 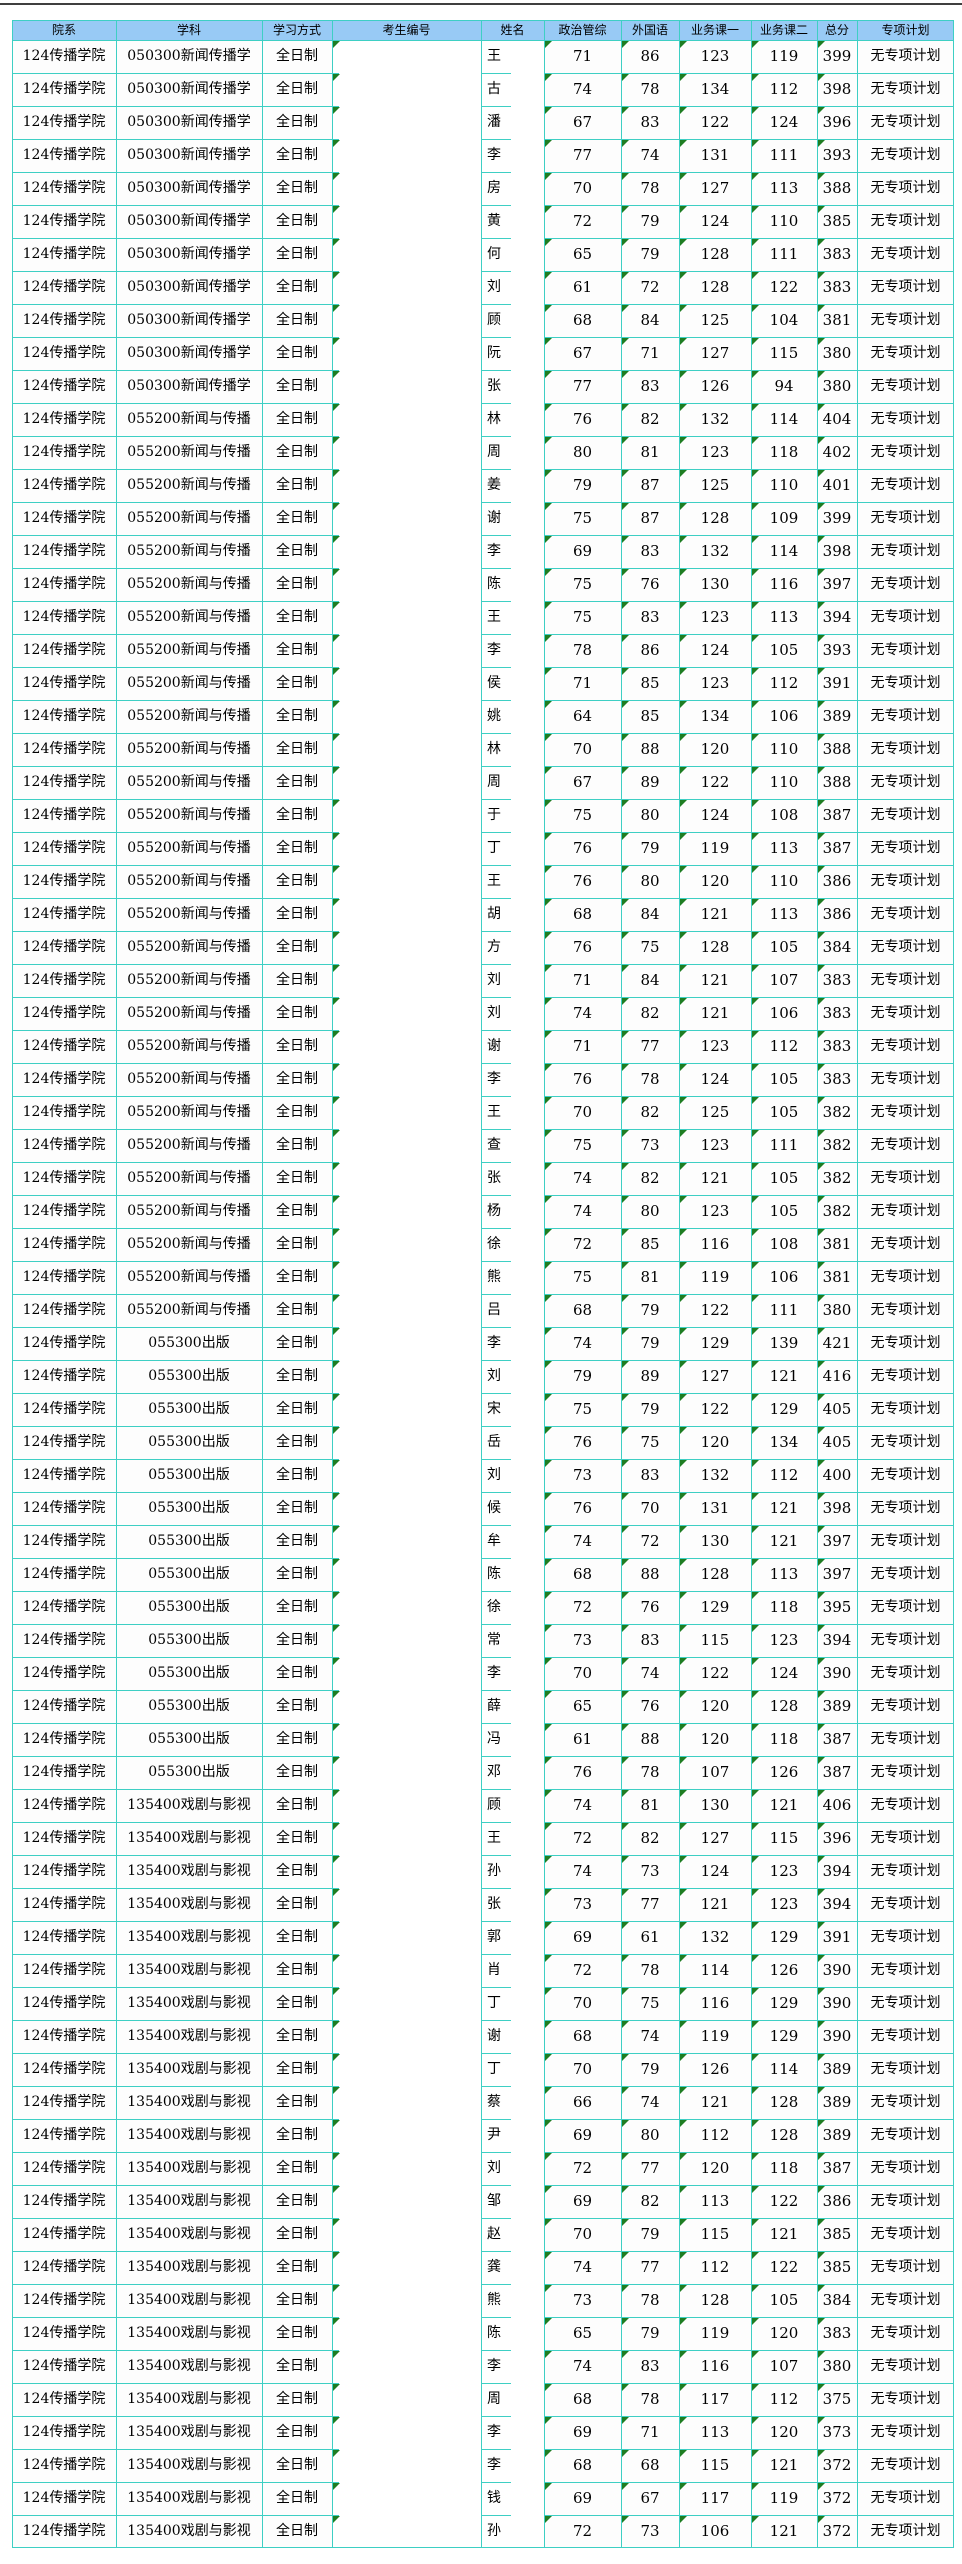 What do you see at coordinates (784, 155) in the screenshot?
I see `cell-course2-score: 111` at bounding box center [784, 155].